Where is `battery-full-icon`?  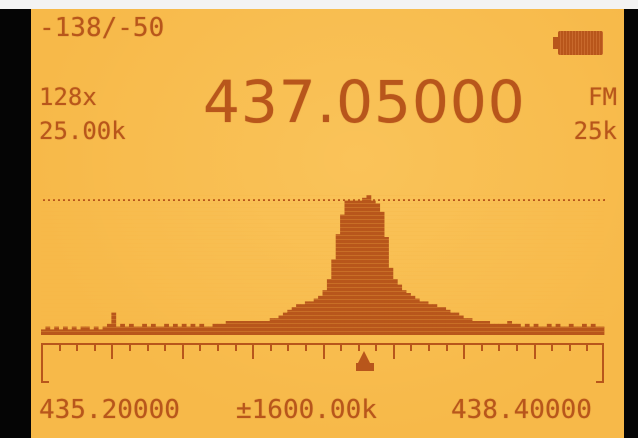
battery-full-icon is located at coordinates (580, 43).